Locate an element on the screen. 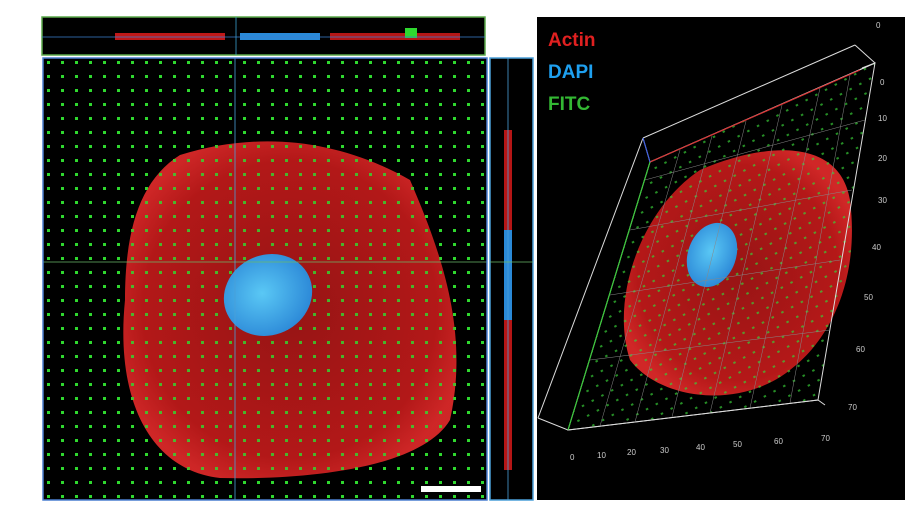 This screenshot has width=910, height=512. depth-tick-label: 40 is located at coordinates (876, 247).